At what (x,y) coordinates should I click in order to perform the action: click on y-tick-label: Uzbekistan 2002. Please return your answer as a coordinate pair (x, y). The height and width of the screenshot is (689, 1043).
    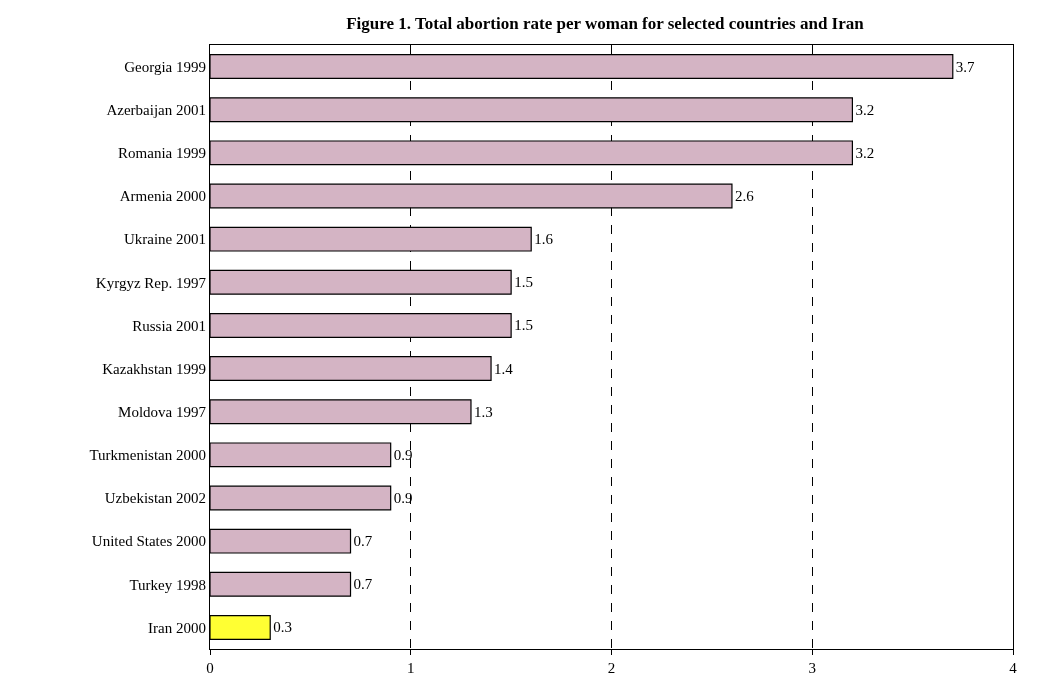
    Looking at the image, I should click on (155, 498).